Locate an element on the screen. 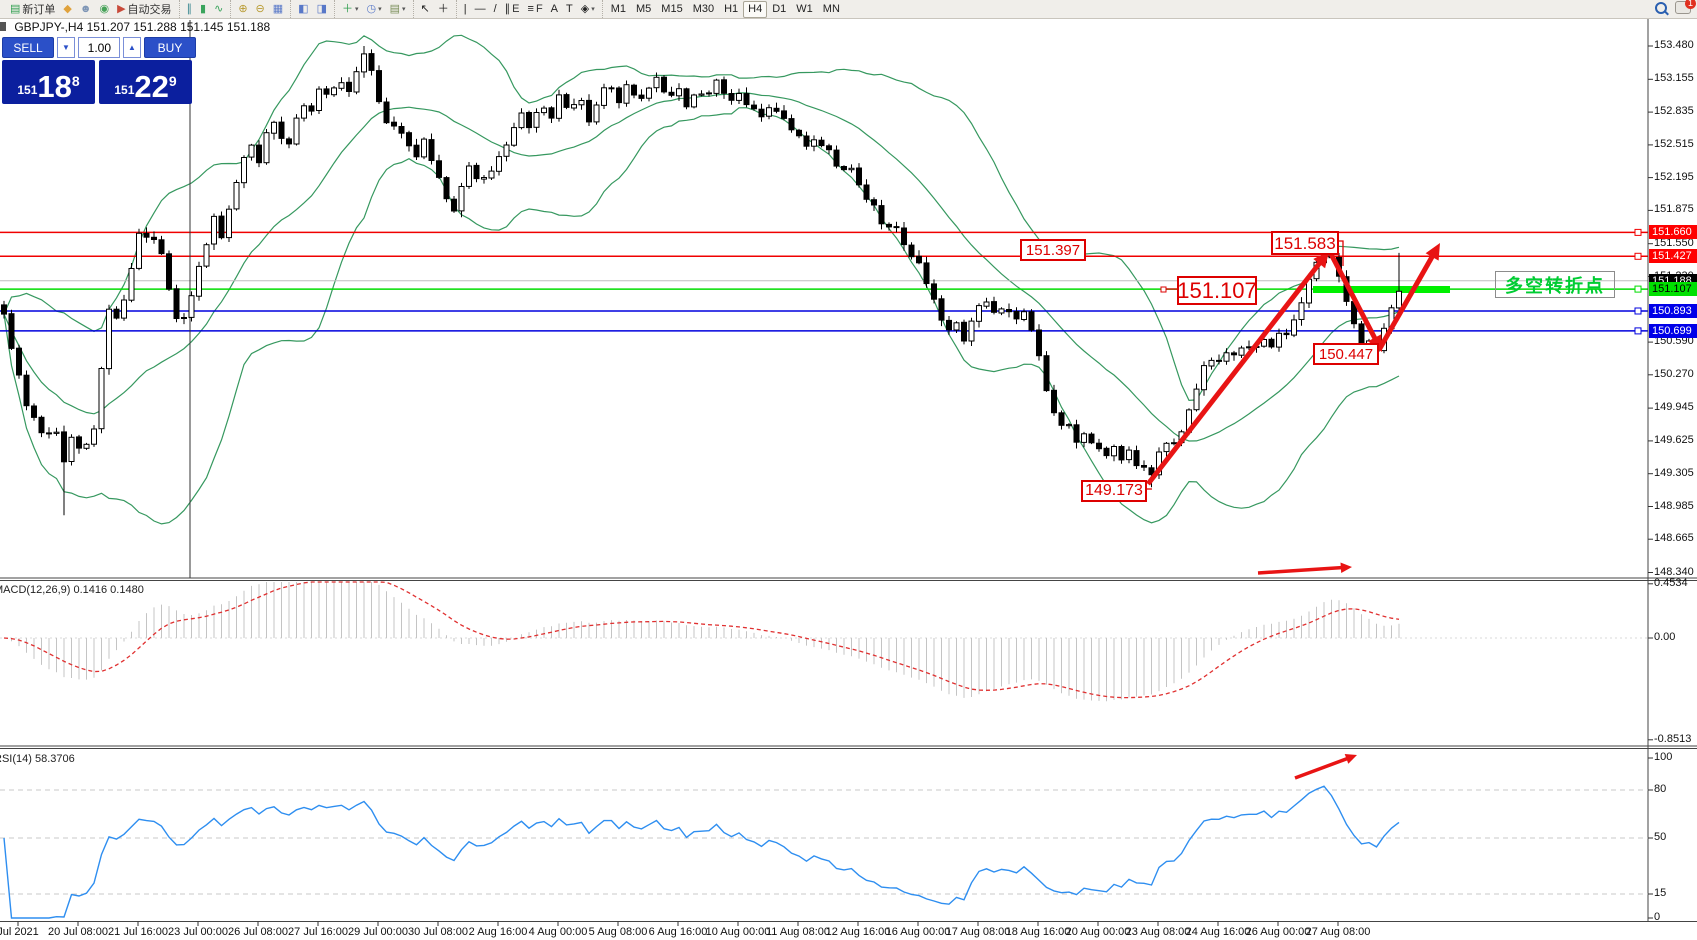  cursor-button-icon: ↖ is located at coordinates (425, 8).